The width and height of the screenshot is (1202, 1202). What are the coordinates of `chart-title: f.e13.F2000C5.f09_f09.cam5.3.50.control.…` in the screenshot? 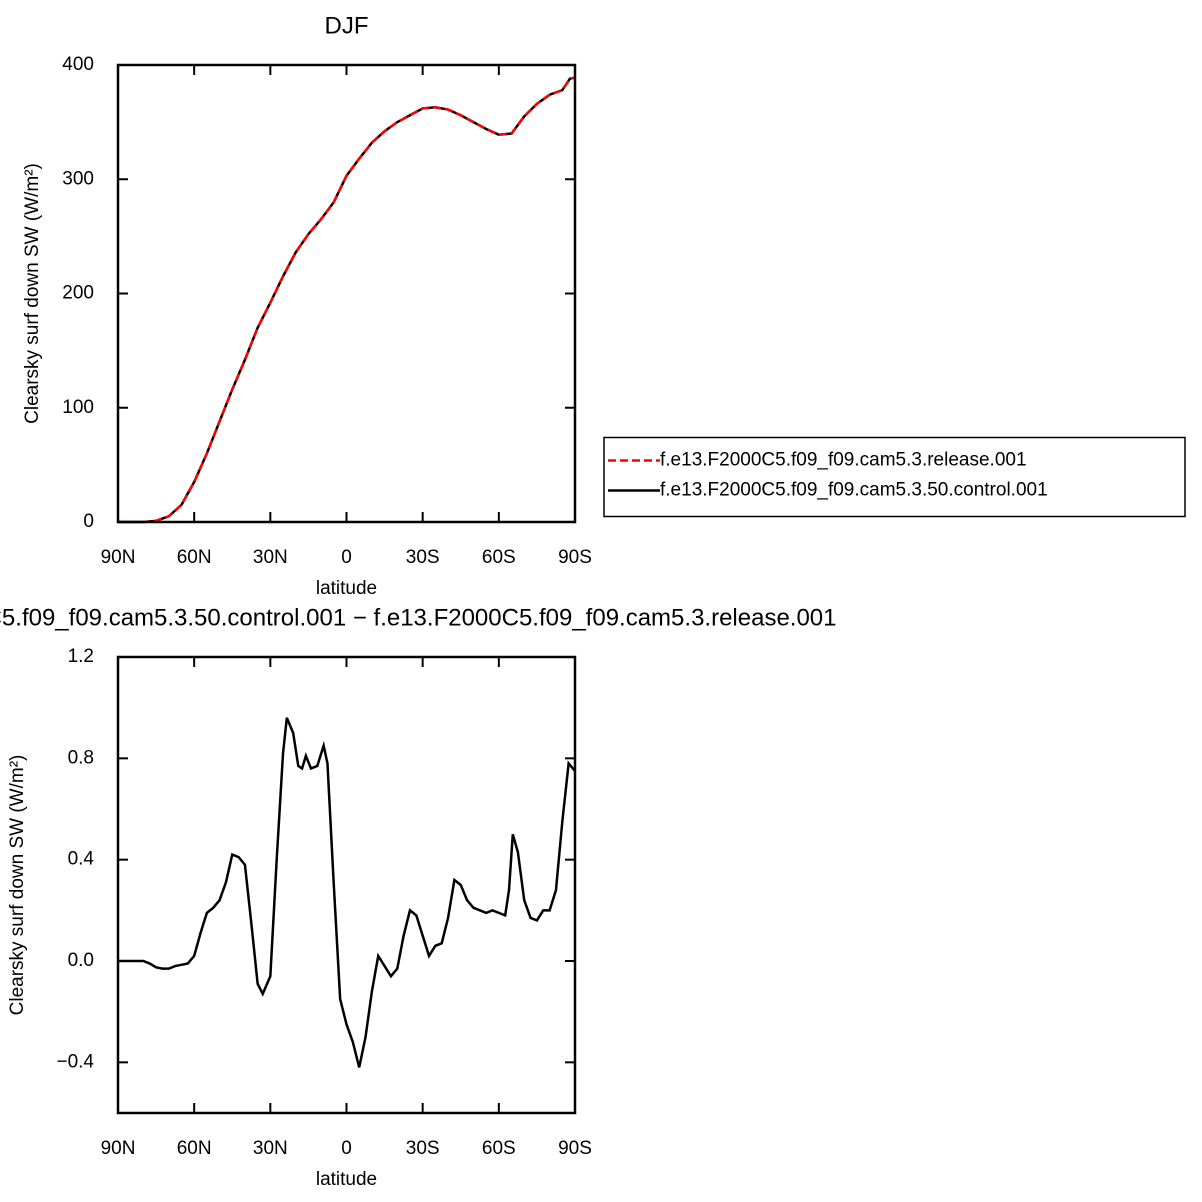 It's located at (418, 617).